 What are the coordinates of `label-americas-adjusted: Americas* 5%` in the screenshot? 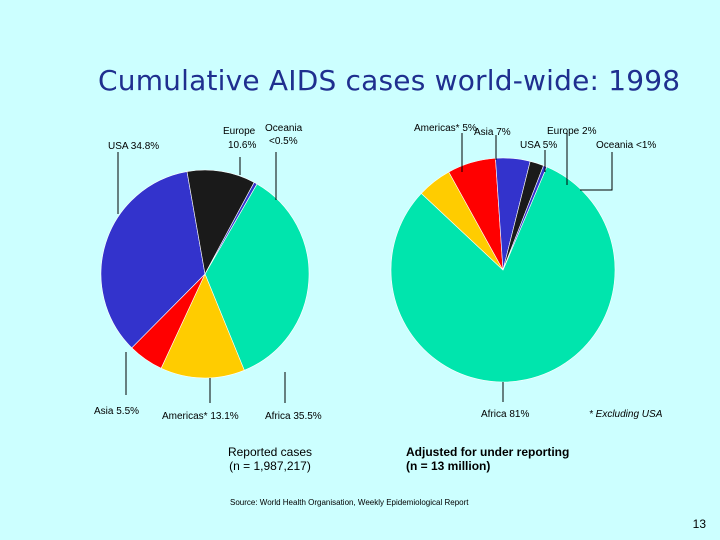 It's located at (445, 128).